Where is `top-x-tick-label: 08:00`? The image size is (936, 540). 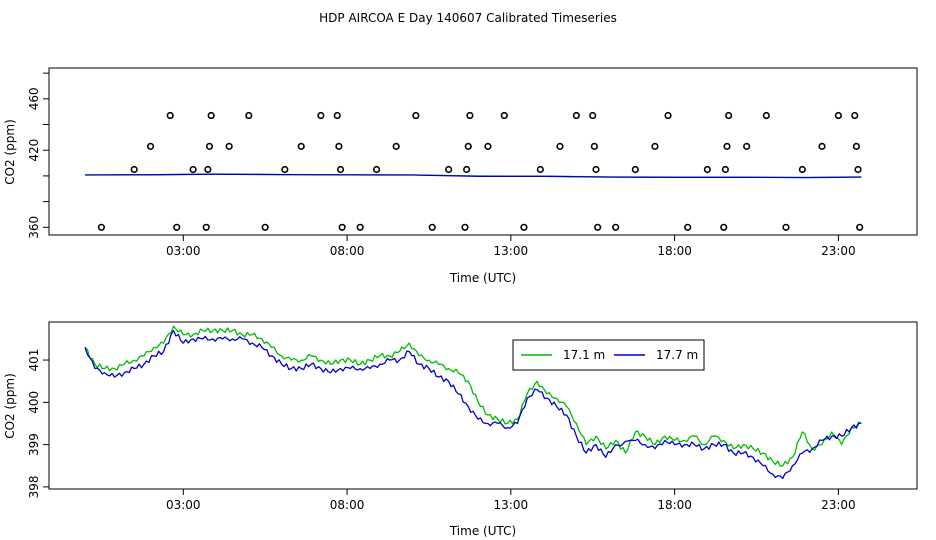
top-x-tick-label: 08:00 is located at coordinates (347, 251).